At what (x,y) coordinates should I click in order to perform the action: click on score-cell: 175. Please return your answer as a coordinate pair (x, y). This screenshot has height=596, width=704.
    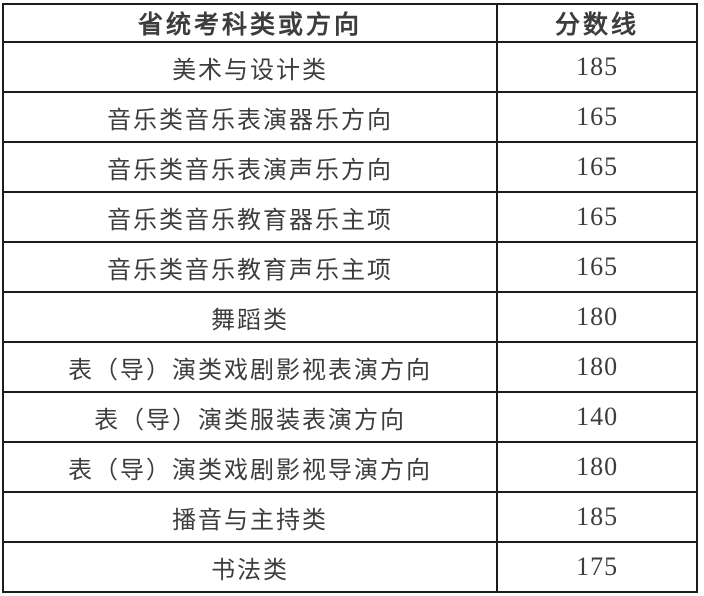
    Looking at the image, I should click on (597, 567).